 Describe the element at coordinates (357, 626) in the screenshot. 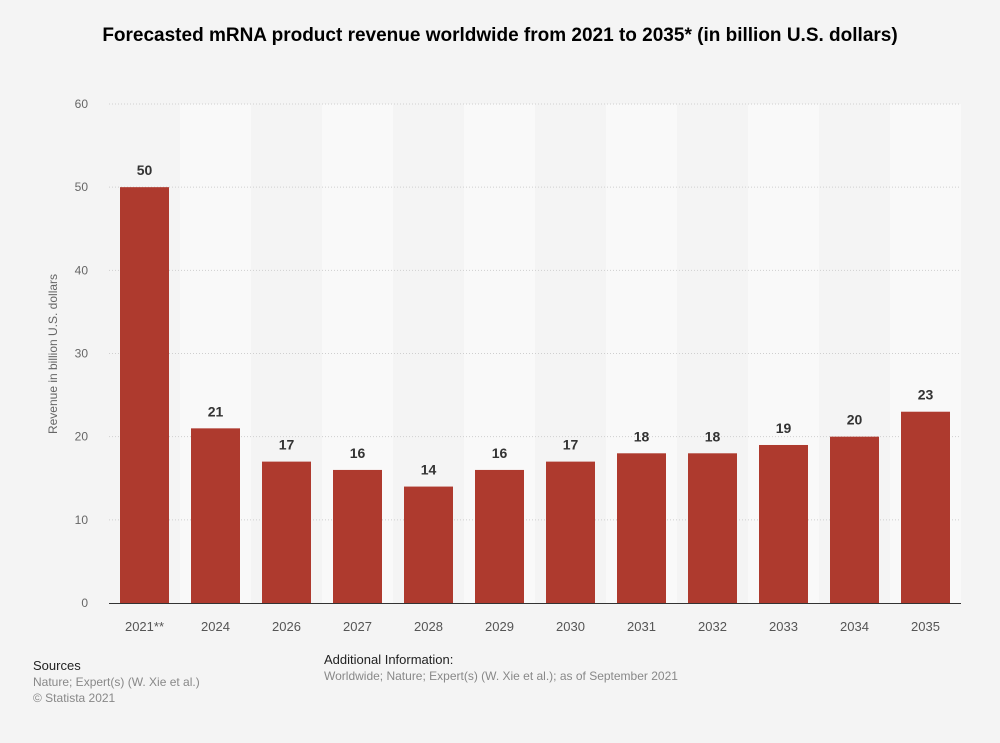

I see `x-tick-label: 2027` at that location.